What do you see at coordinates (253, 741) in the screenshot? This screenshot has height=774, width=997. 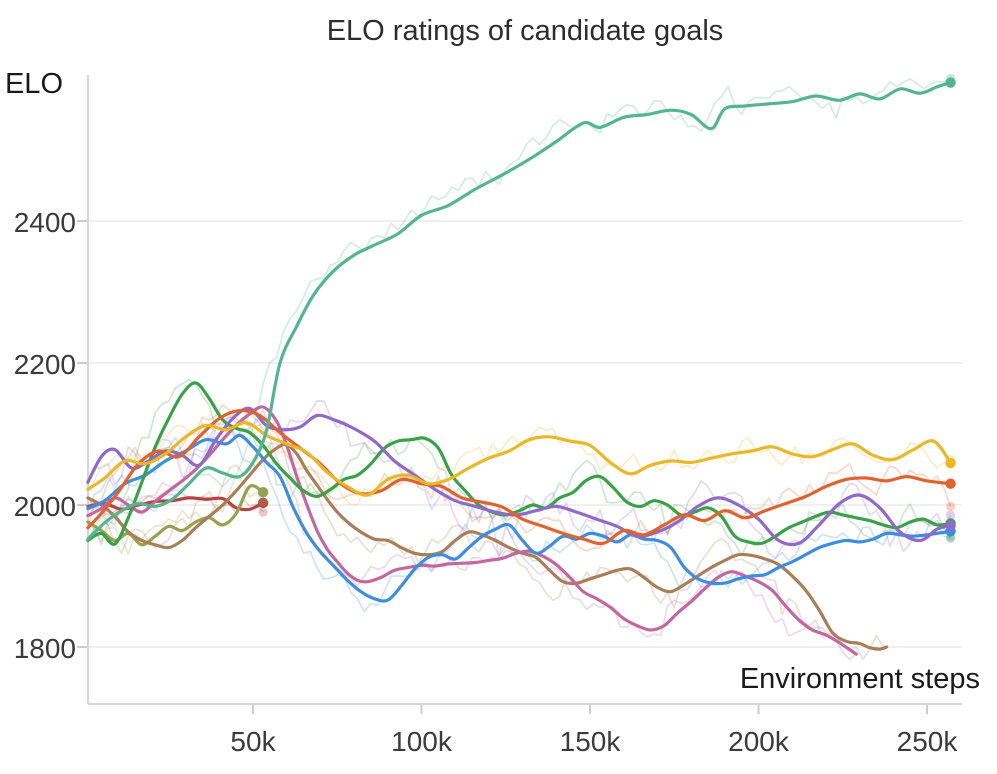 I see `x-tick-label-50k: 50k` at bounding box center [253, 741].